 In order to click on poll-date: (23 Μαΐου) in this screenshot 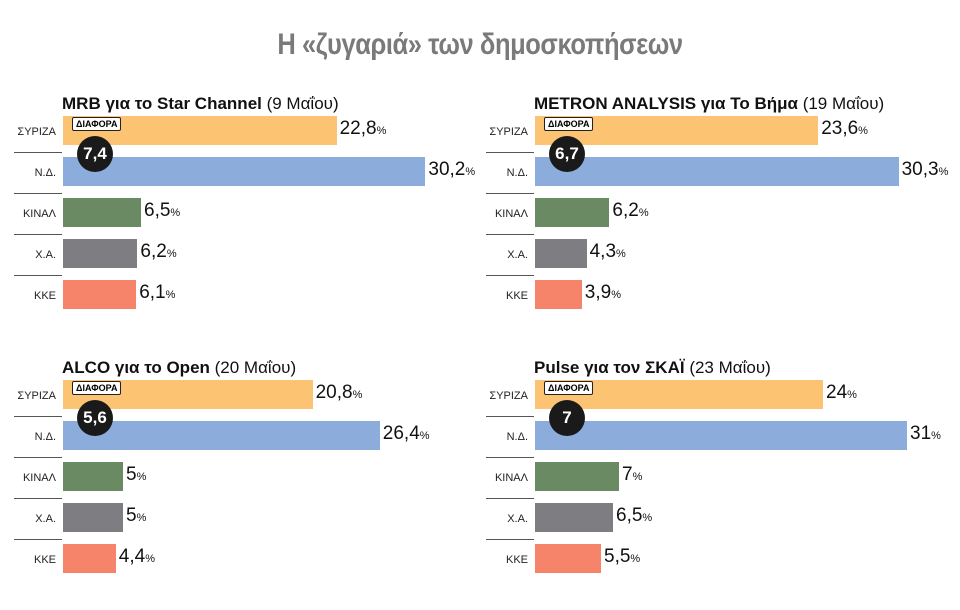, I will do `click(727, 367)`.